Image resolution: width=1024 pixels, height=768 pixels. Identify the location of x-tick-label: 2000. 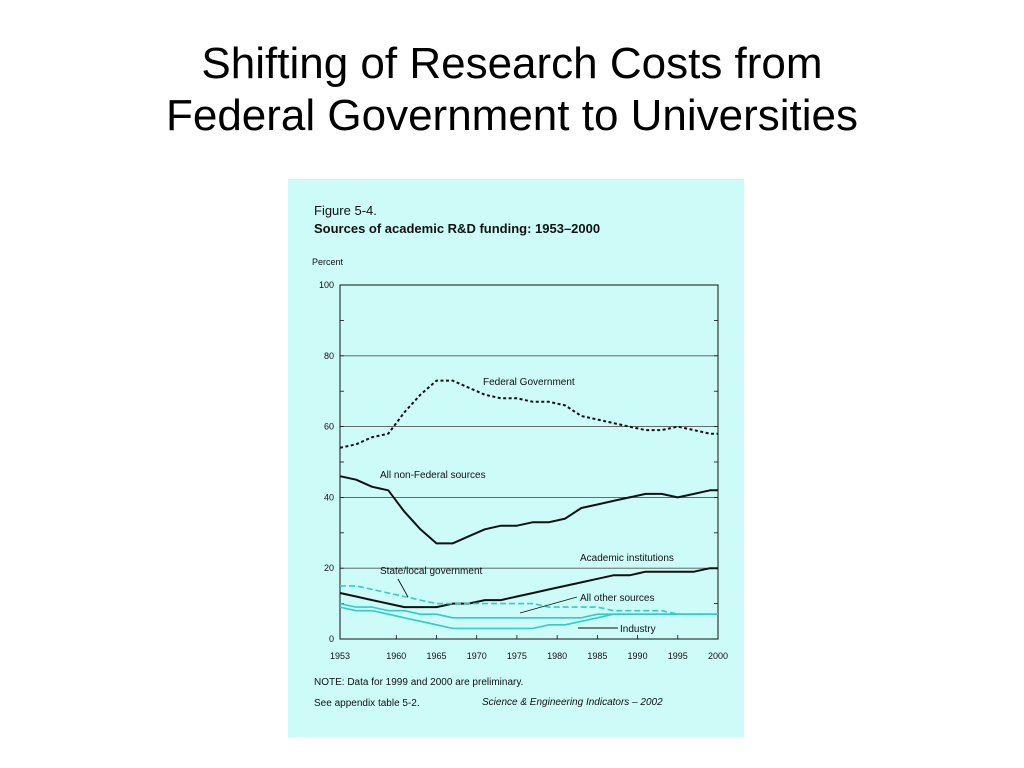
(718, 655).